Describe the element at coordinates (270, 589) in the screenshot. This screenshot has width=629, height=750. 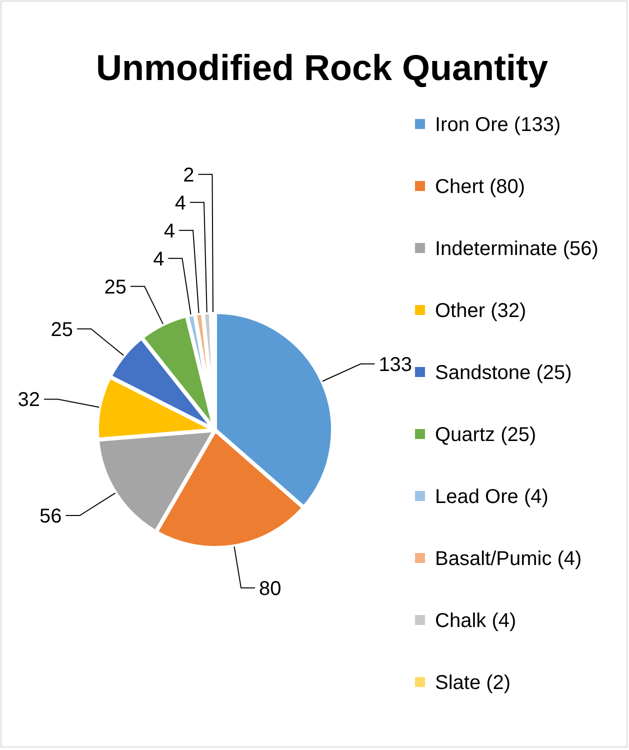
I see `data-label: 80` at that location.